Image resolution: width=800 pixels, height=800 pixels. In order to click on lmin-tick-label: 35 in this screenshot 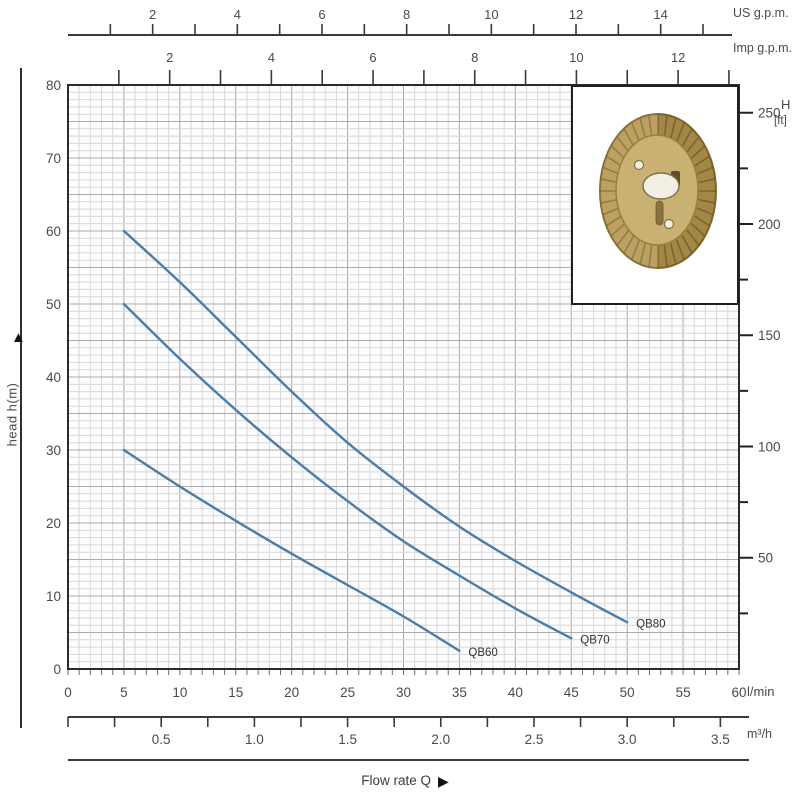, I will do `click(459, 692)`.